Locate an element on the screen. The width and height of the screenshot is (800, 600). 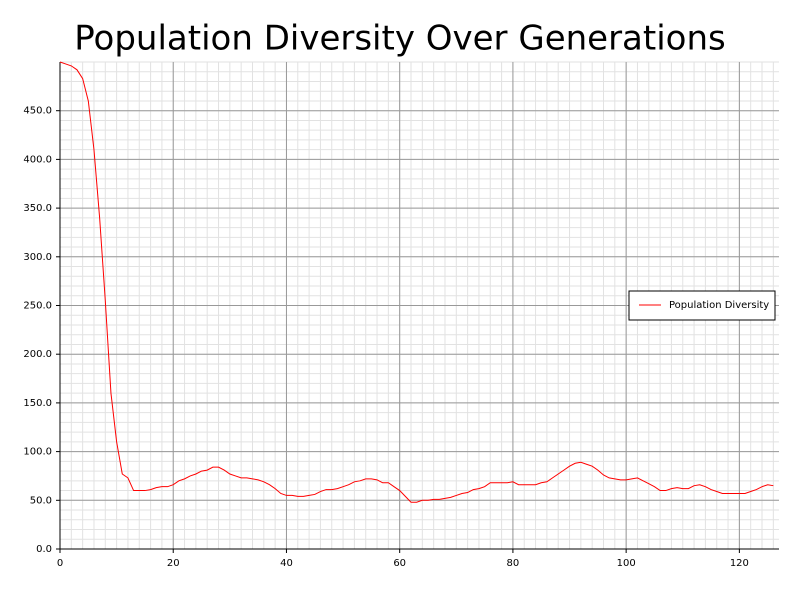
y-tick-label: 300.0 is located at coordinates (37, 257).